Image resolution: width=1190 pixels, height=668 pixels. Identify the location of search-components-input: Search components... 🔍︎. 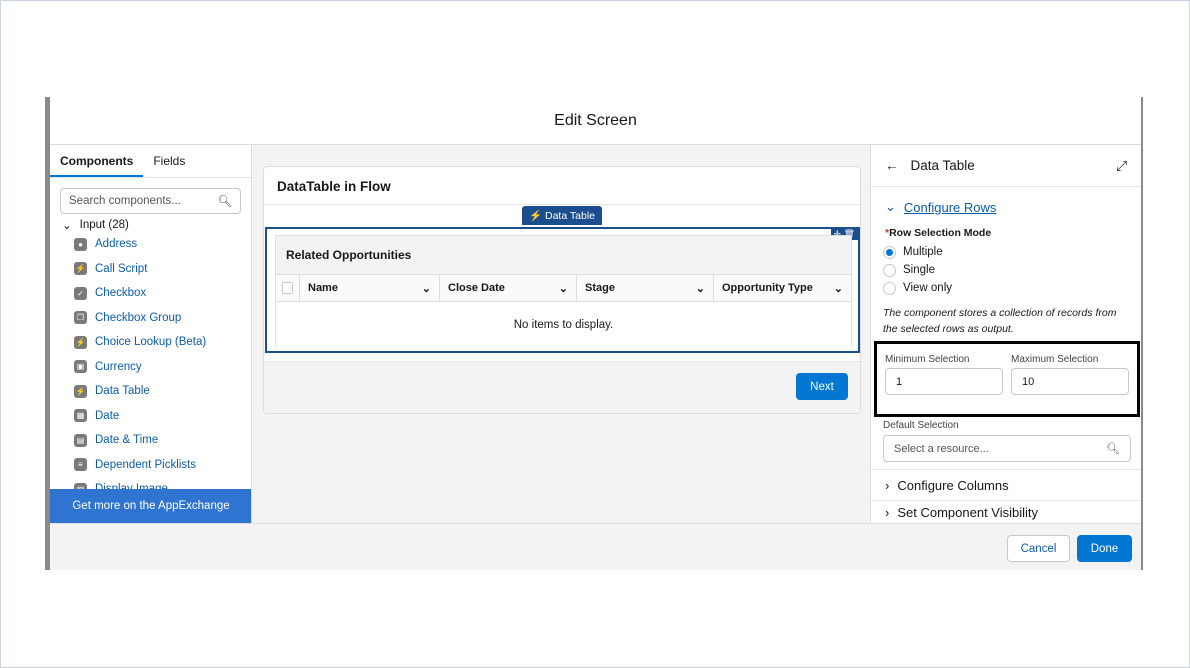
(150, 201).